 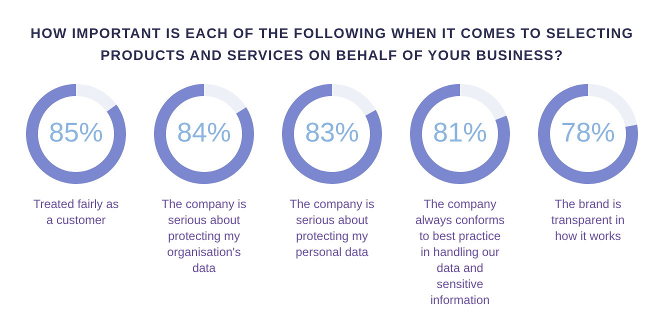 What do you see at coordinates (76, 132) in the screenshot?
I see `data-label: 85%` at bounding box center [76, 132].